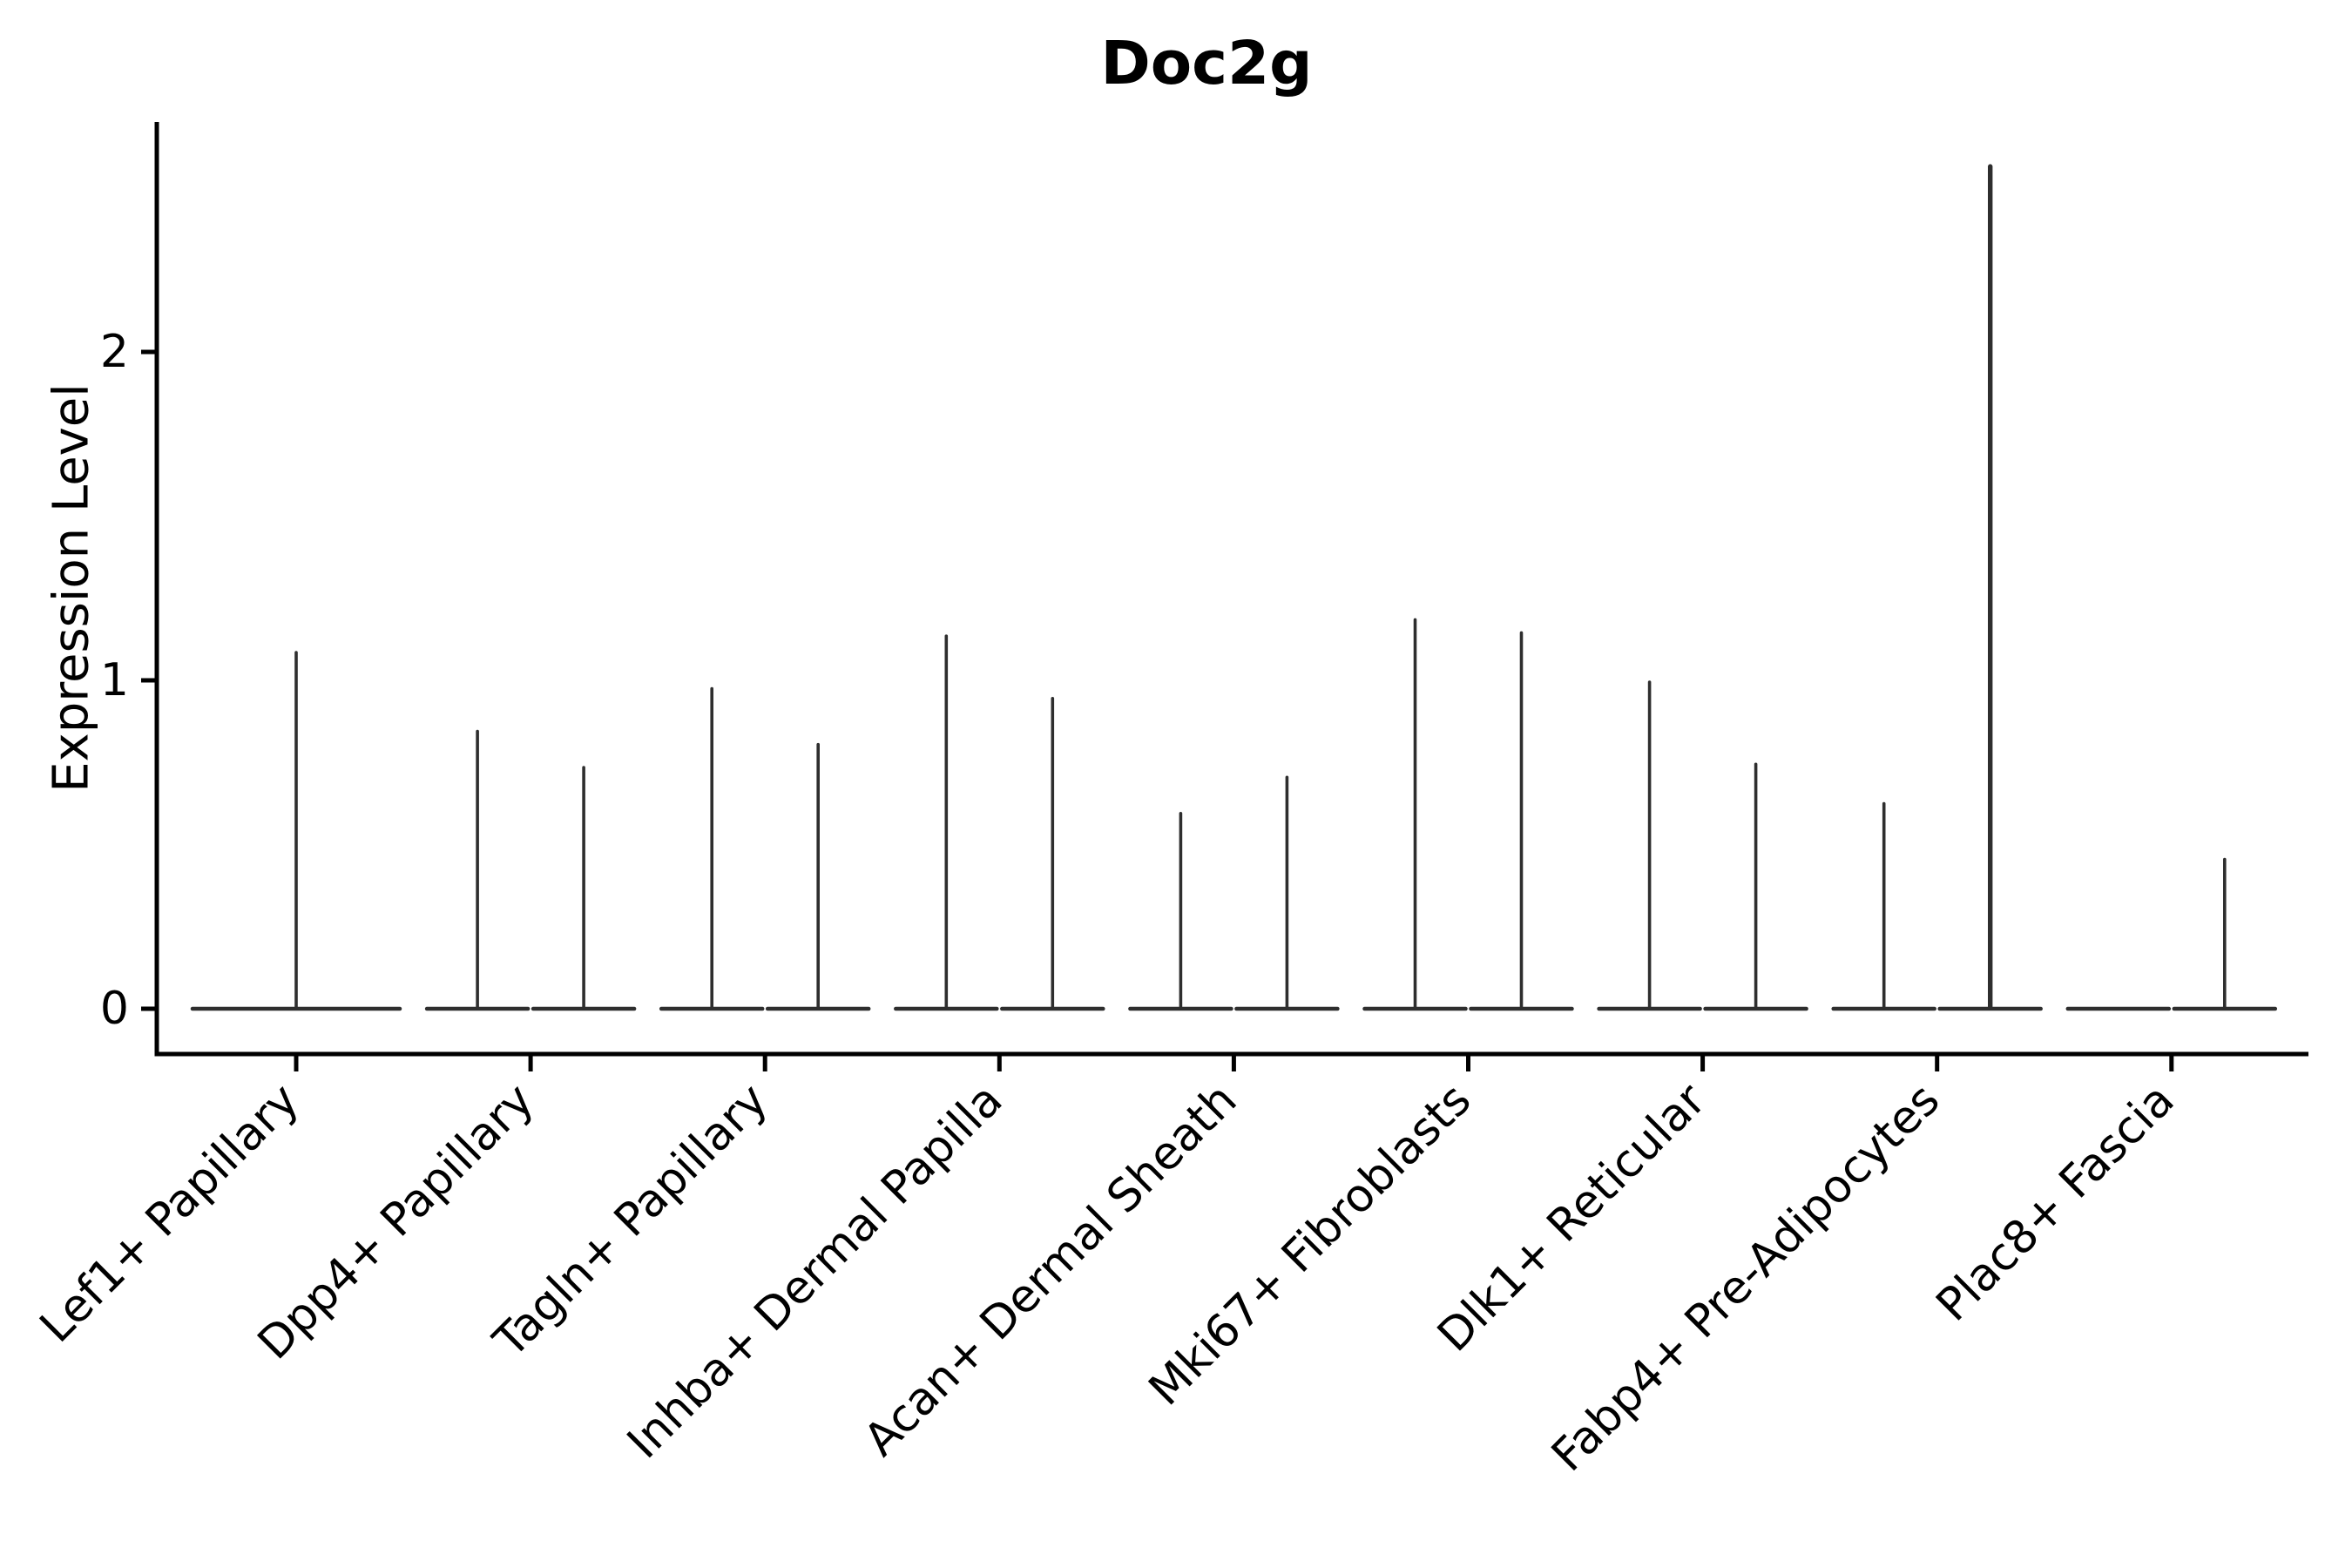  What do you see at coordinates (1206, 64) in the screenshot?
I see `chart-title: Doc2g` at bounding box center [1206, 64].